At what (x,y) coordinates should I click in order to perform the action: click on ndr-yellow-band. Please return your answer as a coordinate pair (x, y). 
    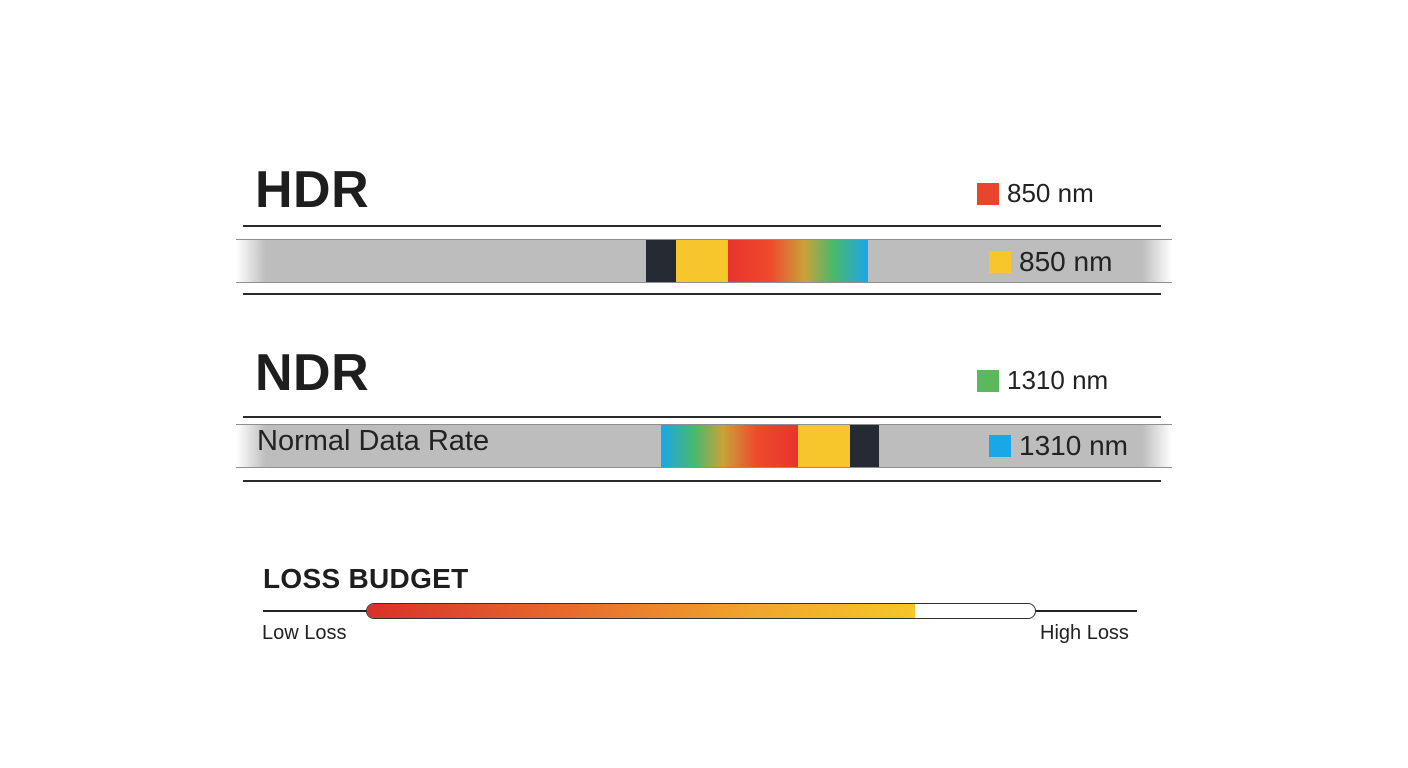
    Looking at the image, I should click on (824, 446).